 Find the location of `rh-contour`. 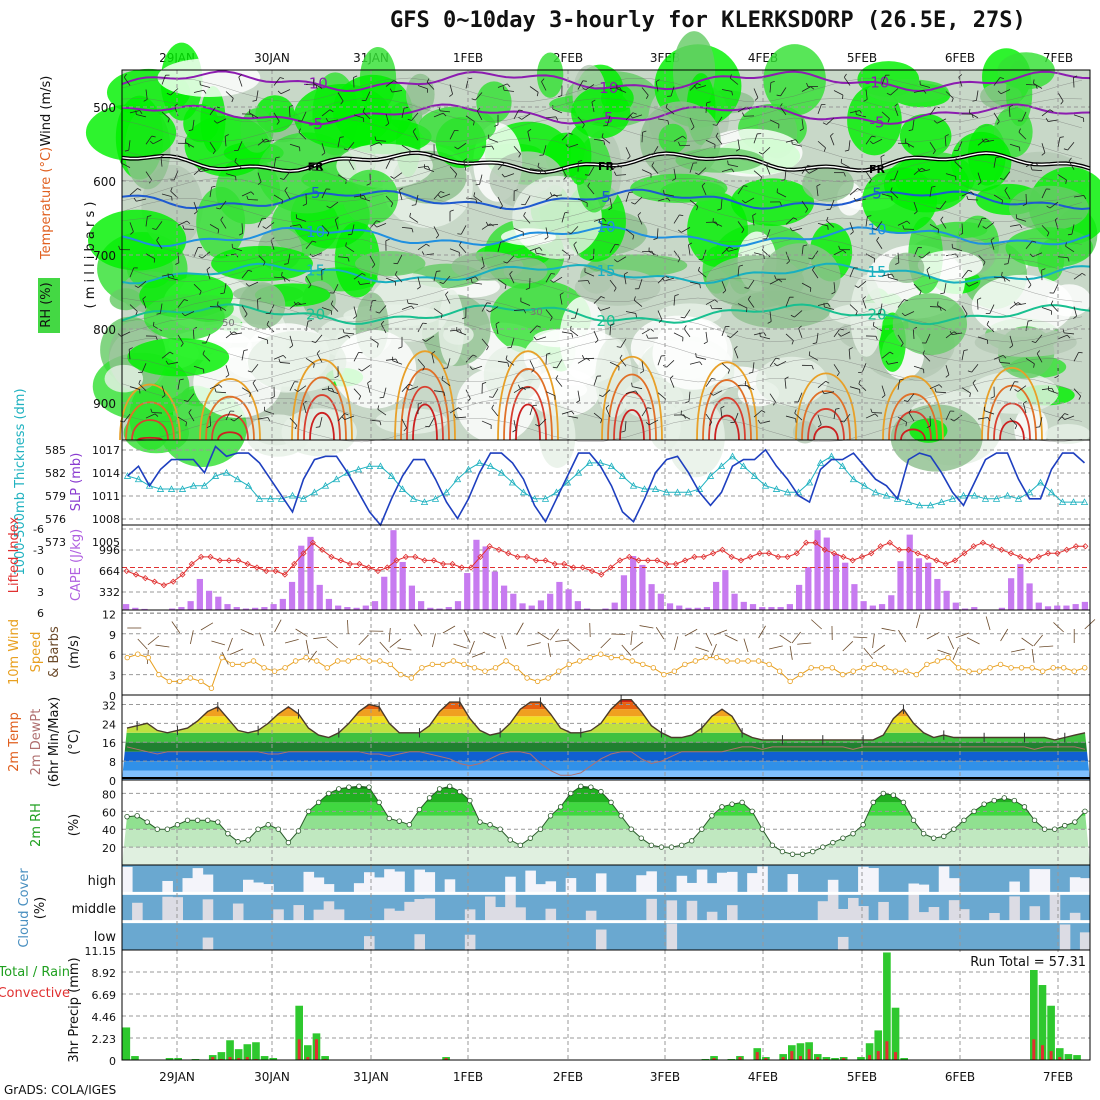

rh-contour is located at coordinates (602, 410).